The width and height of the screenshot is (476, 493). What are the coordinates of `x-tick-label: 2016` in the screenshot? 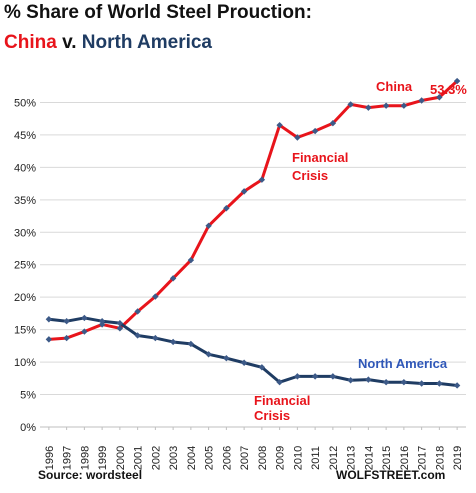 It's located at (405, 458).